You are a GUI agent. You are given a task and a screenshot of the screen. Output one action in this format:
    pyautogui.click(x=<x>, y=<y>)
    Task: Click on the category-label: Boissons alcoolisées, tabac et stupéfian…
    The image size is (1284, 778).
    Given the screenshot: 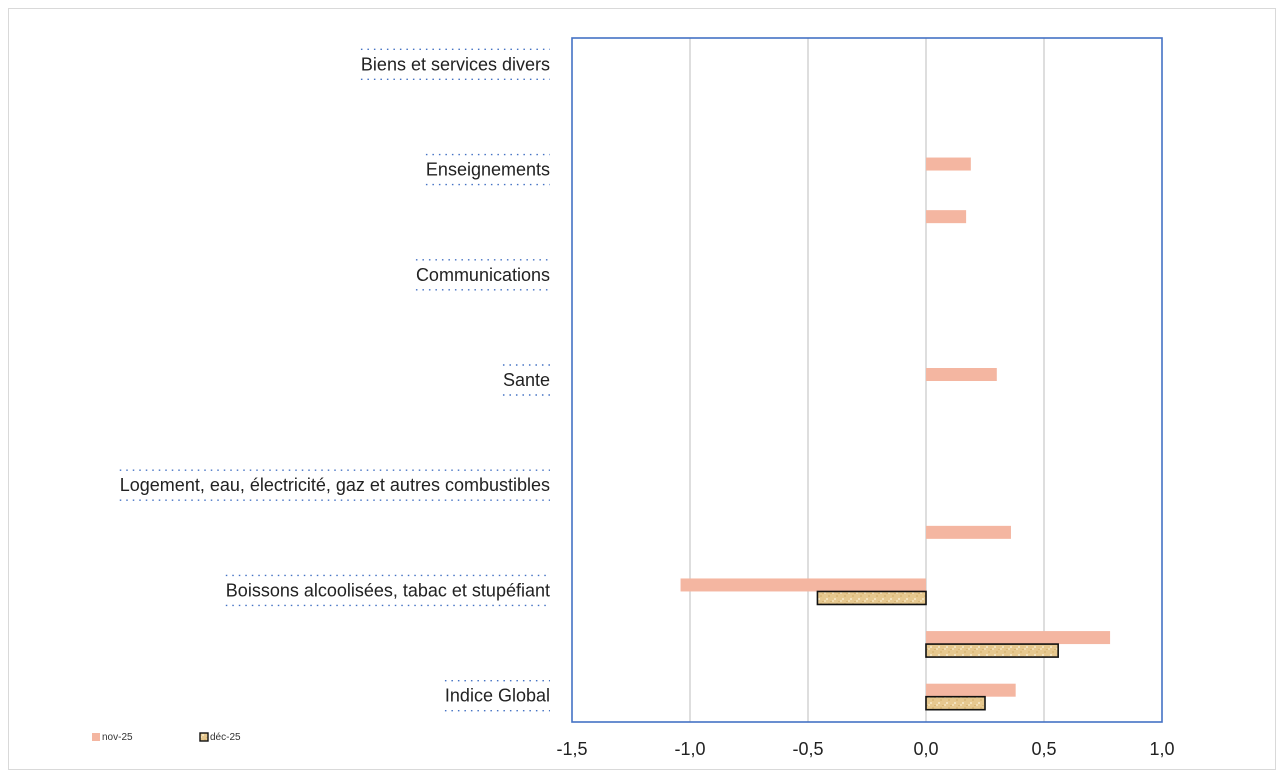 What is the action you would take?
    pyautogui.click(x=388, y=590)
    